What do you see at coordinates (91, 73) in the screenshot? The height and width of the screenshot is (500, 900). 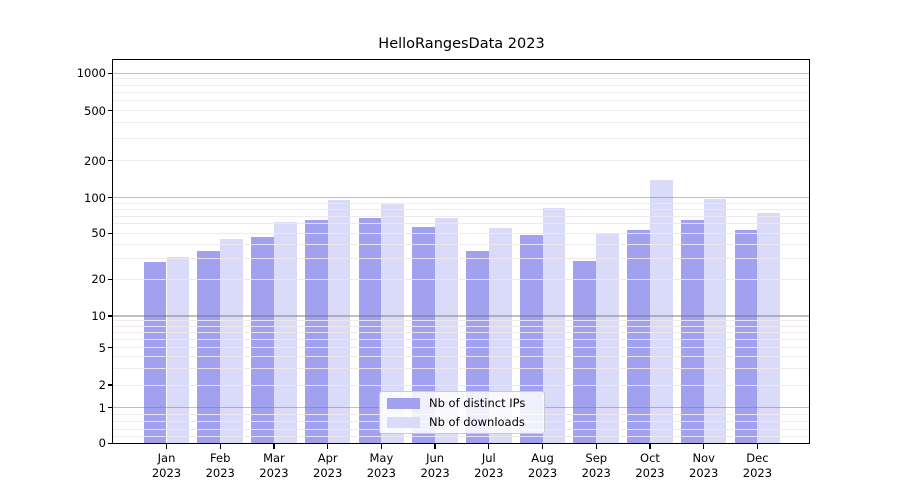 I see `y-tick-label: 1000` at bounding box center [91, 73].